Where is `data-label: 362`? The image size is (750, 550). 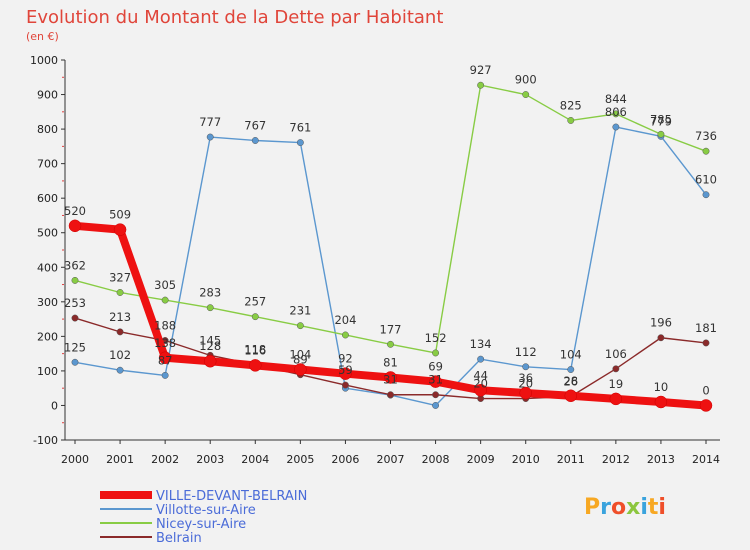 data-label: 362 is located at coordinates (75, 265).